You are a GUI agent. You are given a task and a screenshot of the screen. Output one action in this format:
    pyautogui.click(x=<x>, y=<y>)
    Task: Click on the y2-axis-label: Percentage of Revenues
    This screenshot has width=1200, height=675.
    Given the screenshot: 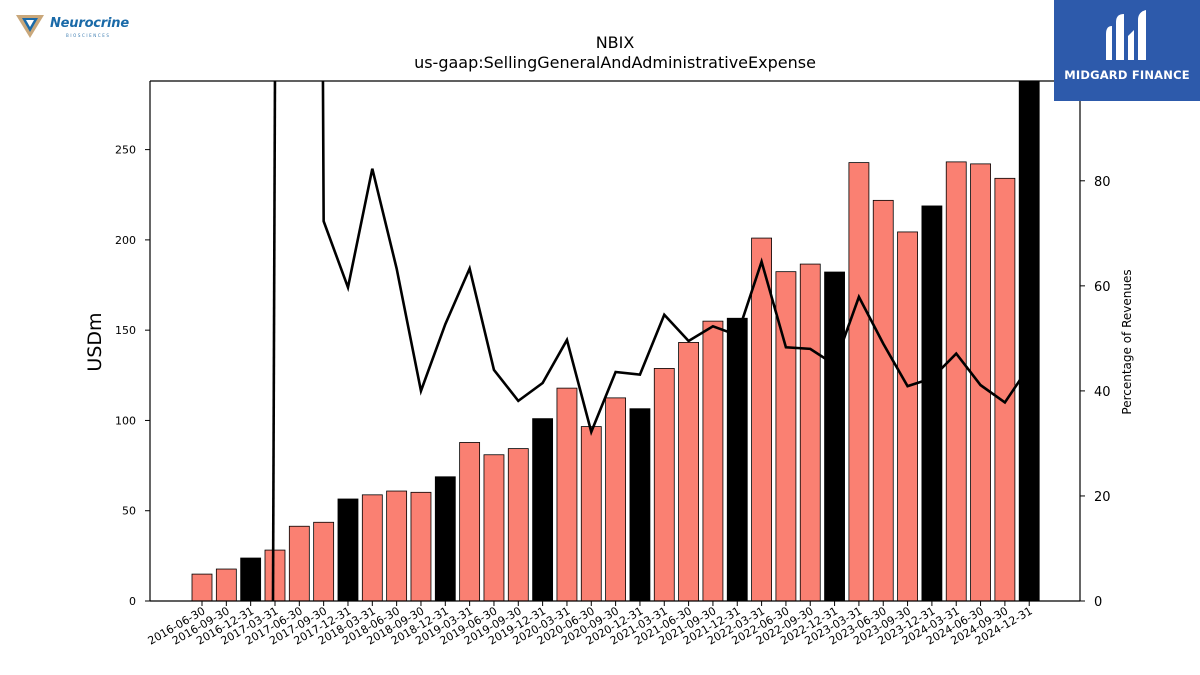 What is the action you would take?
    pyautogui.click(x=1127, y=341)
    